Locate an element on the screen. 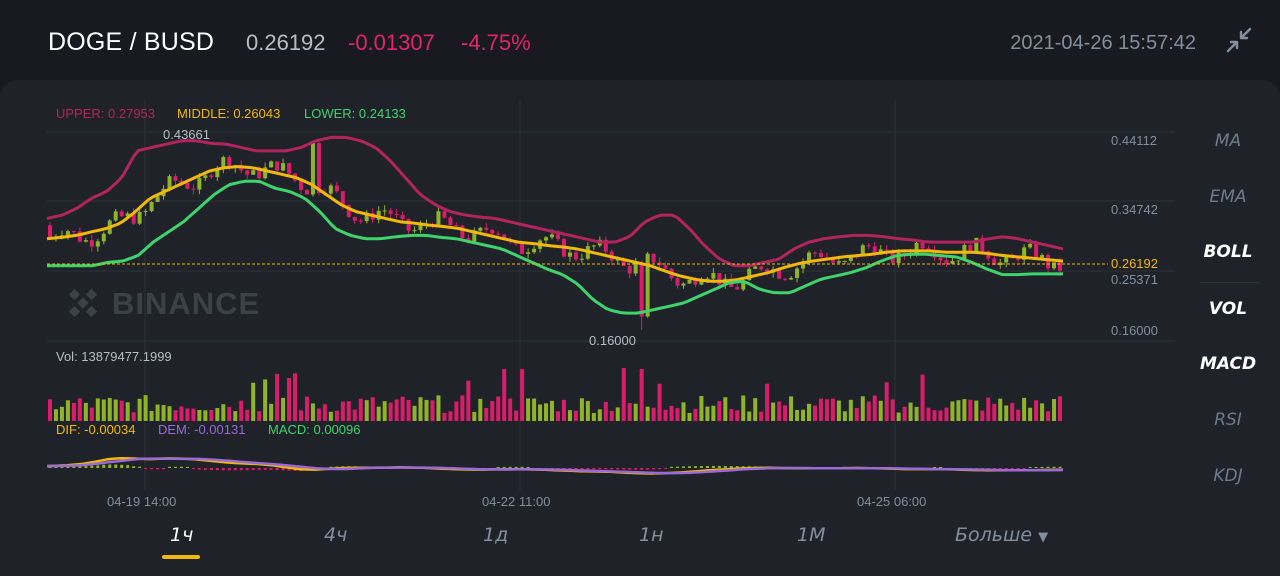 Image resolution: width=1280 pixels, height=576 pixels. interval-1d: 1д is located at coordinates (496, 535).